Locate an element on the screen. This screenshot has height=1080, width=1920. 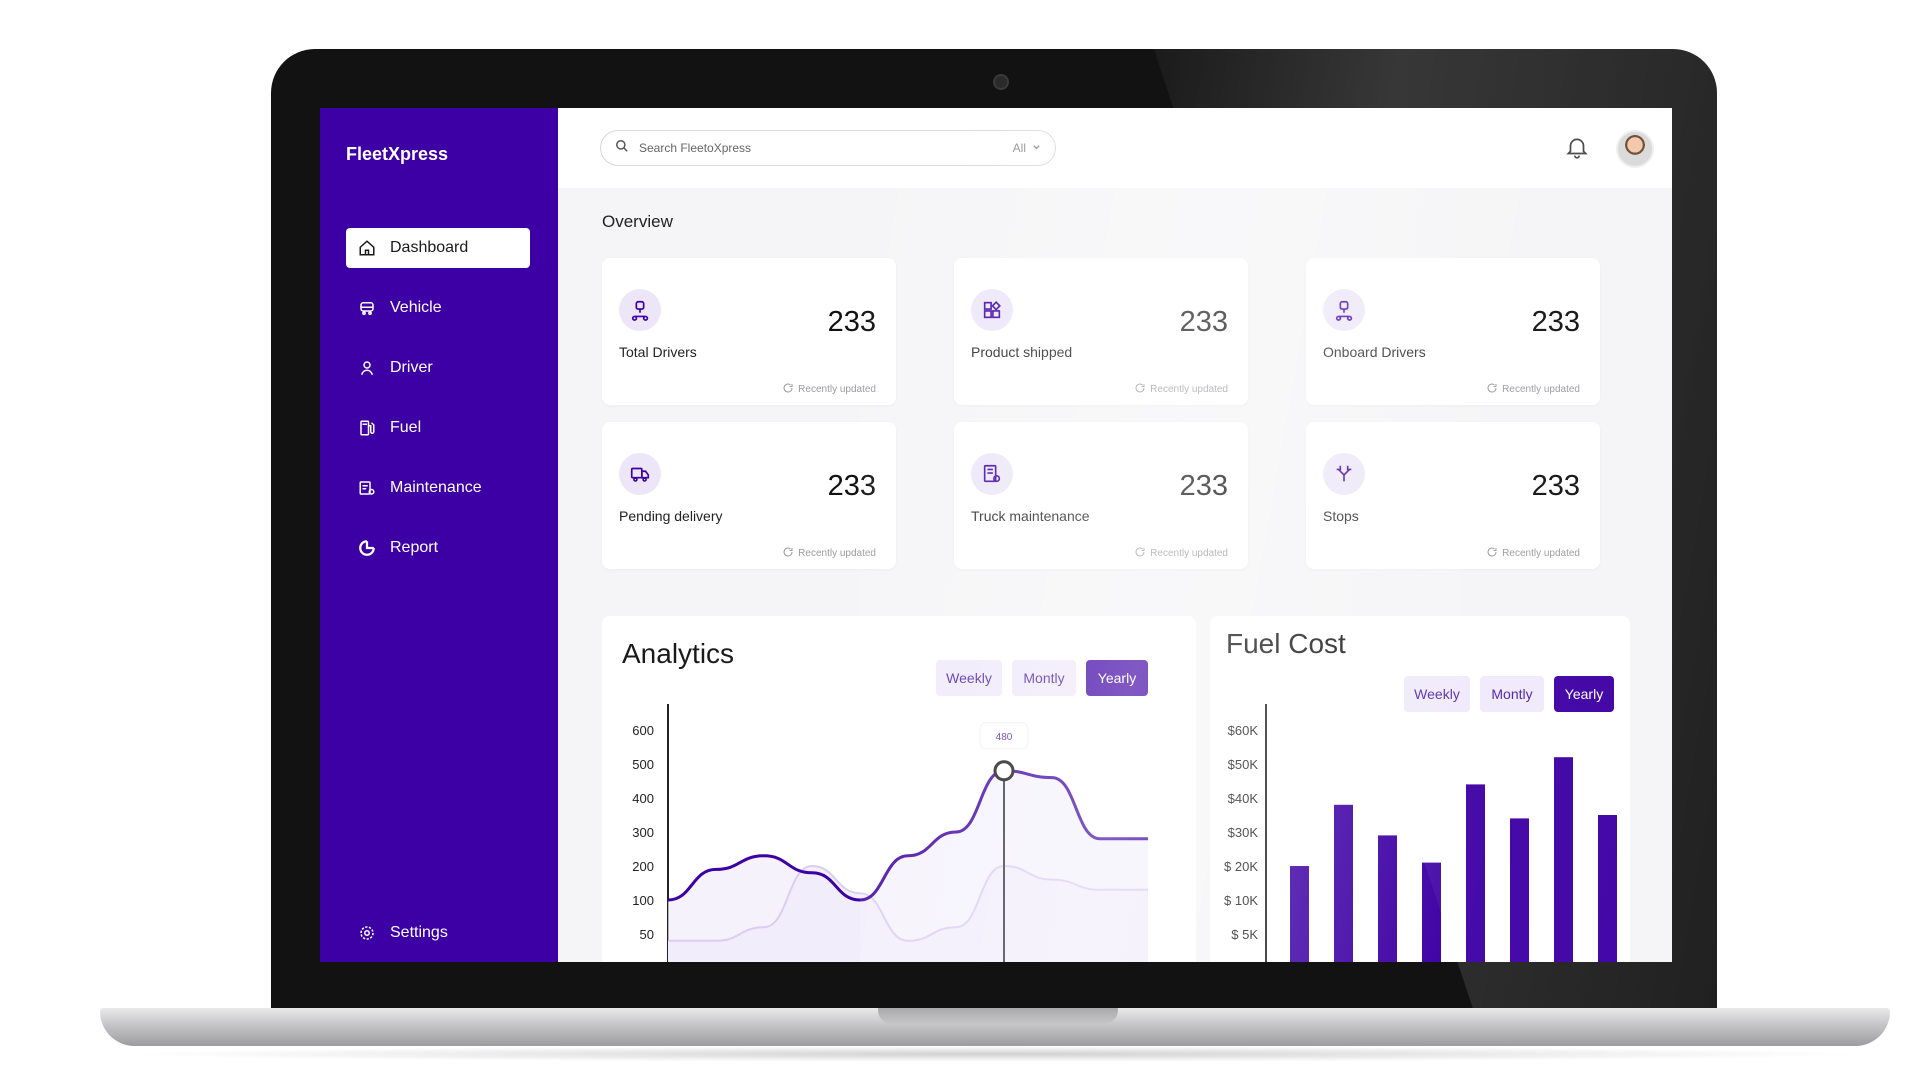
maintenance-icon is located at coordinates (367, 488).